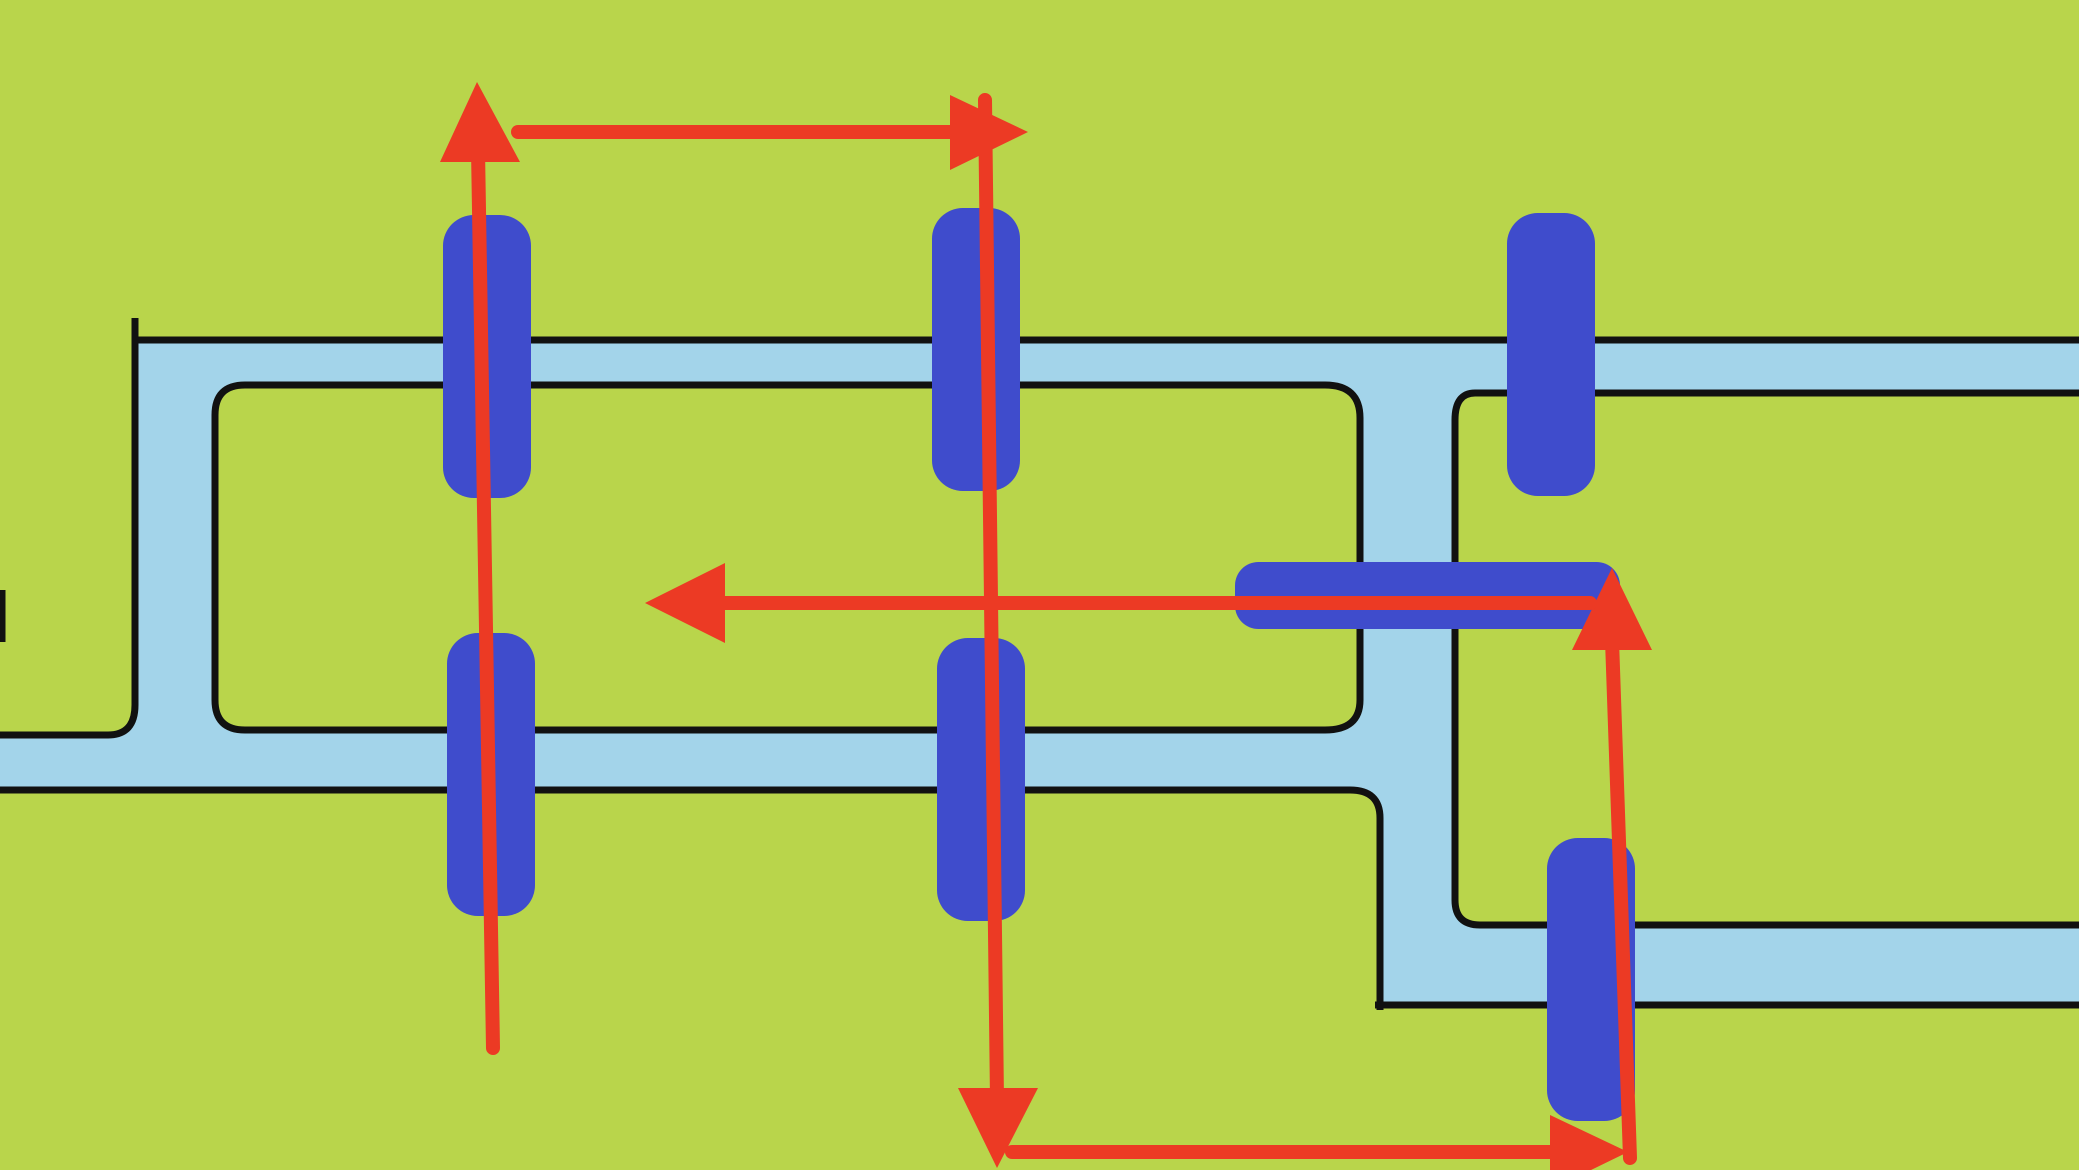 This screenshot has width=2079, height=1170. What do you see at coordinates (1589, 1142) in the screenshot?
I see `arrow-4-head` at bounding box center [1589, 1142].